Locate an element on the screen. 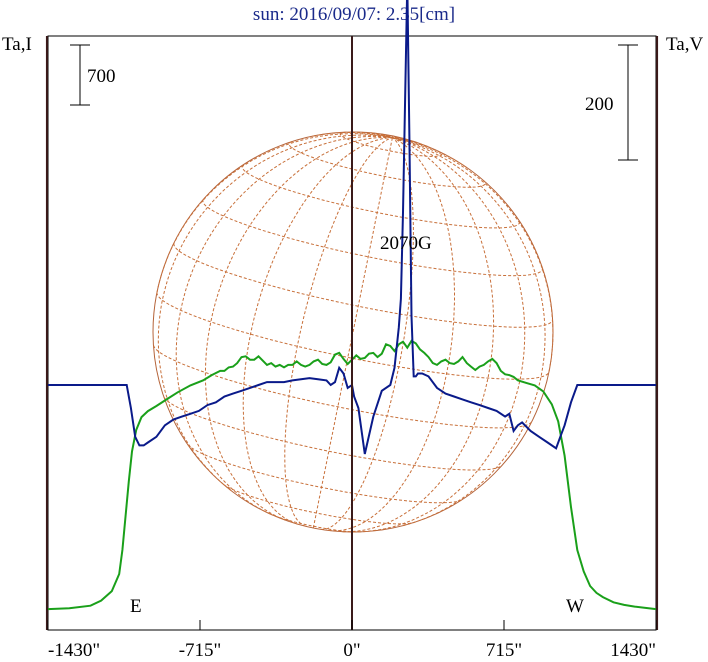 This screenshot has height=662, width=708. right-scale-bar is located at coordinates (628, 102).